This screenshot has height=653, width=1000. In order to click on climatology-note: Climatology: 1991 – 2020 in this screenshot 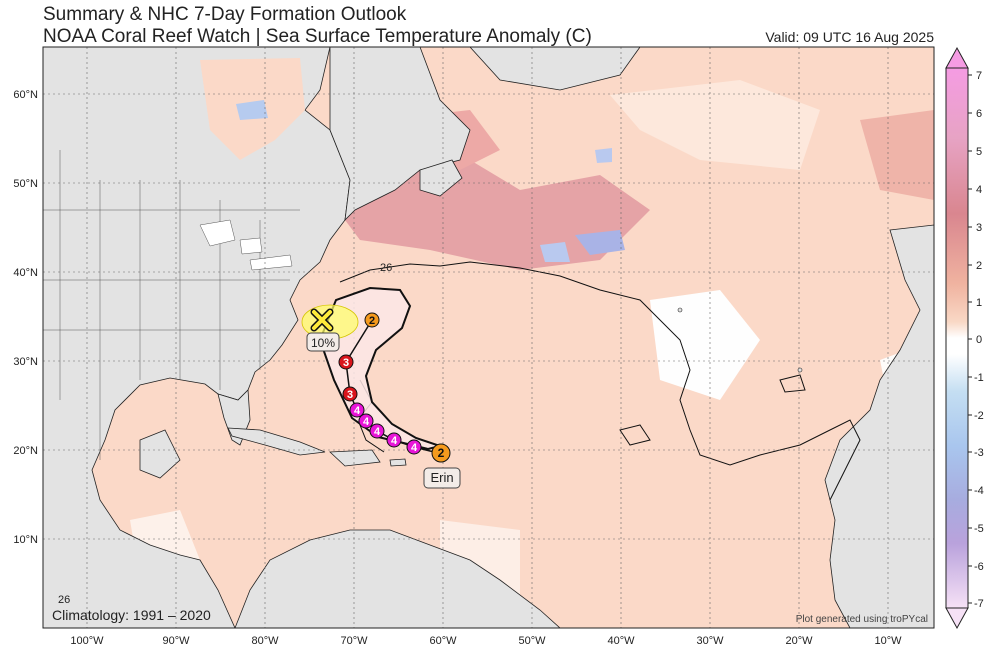, I will do `click(131, 615)`.